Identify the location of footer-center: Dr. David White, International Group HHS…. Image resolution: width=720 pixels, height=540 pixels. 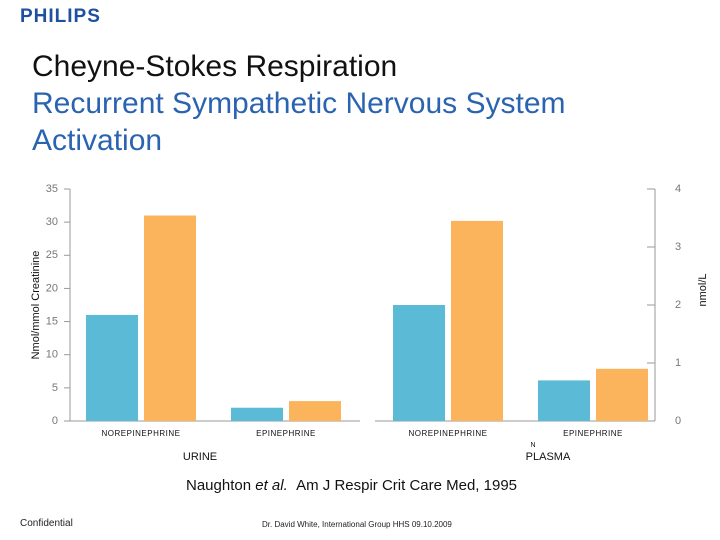
(357, 524).